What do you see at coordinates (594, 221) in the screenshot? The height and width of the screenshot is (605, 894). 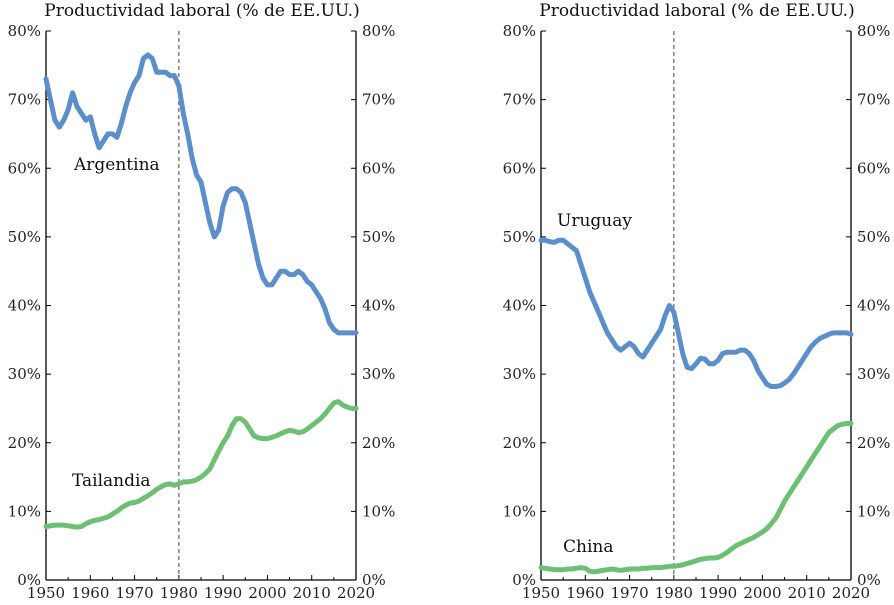 I see `series-label-uruguay: Uruguay` at bounding box center [594, 221].